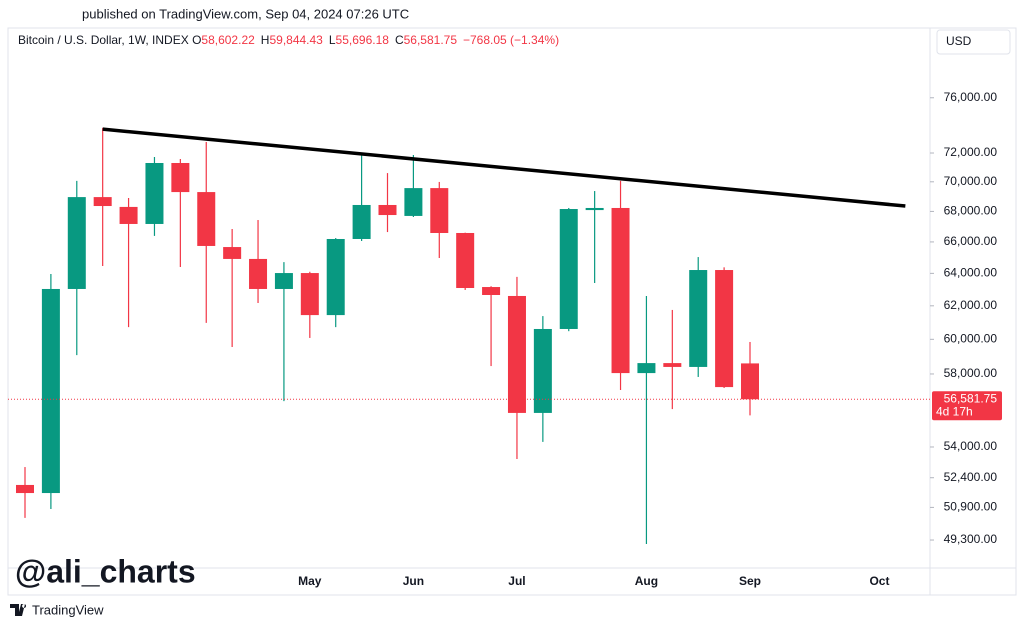 The width and height of the screenshot is (1024, 628). Describe the element at coordinates (971, 181) in the screenshot. I see `y-tick-label: 70,000.00` at that location.